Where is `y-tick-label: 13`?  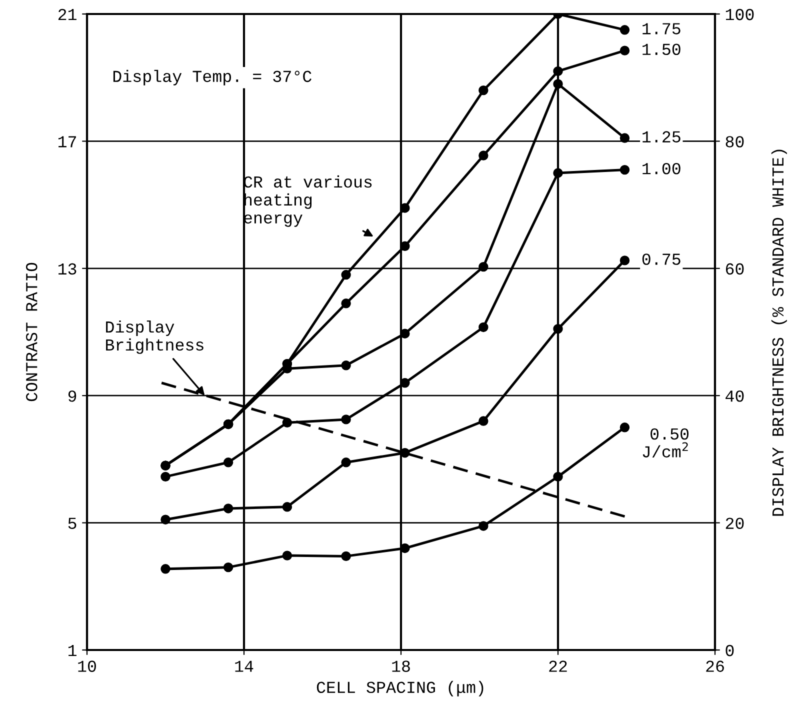
y-tick-label: 13 is located at coordinates (67, 269).